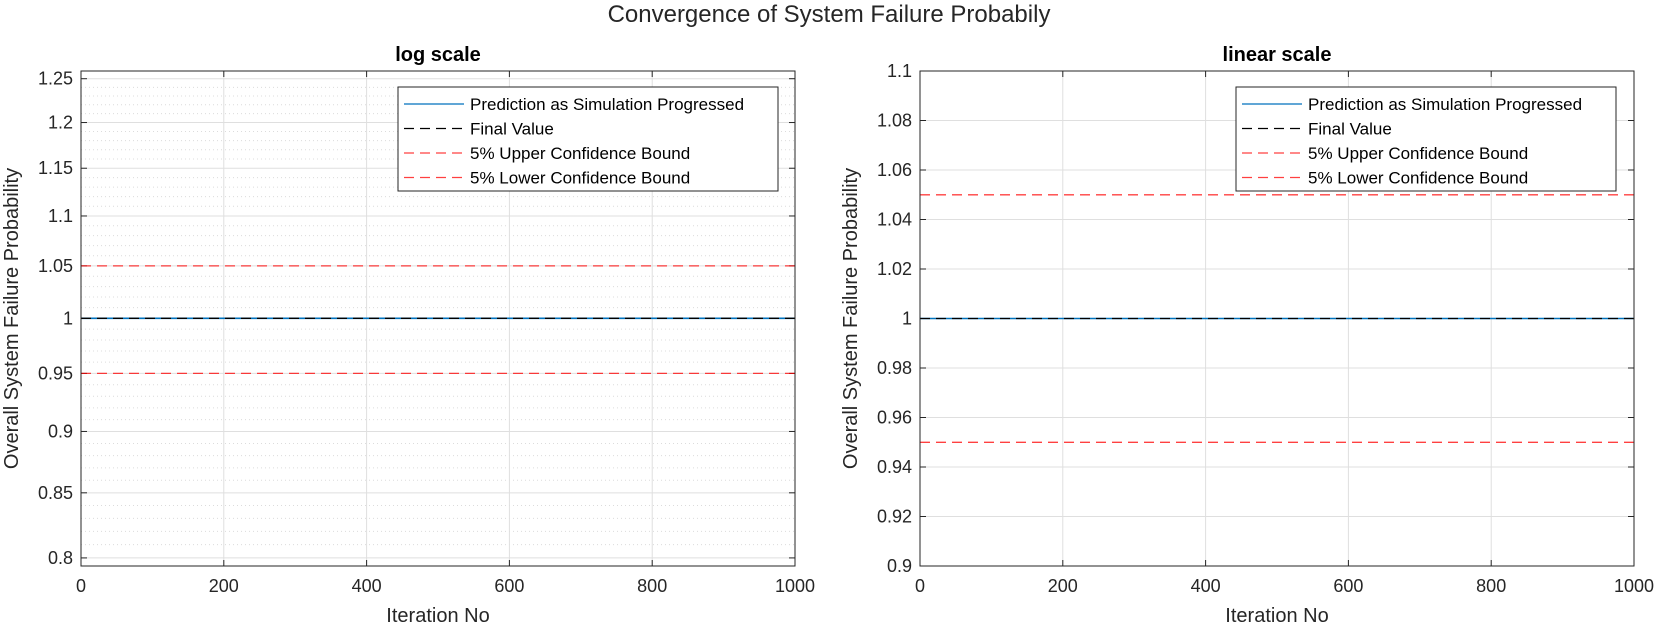 This screenshot has width=1658, height=630. What do you see at coordinates (894, 368) in the screenshot?
I see `y-tick-label: 0.98` at bounding box center [894, 368].